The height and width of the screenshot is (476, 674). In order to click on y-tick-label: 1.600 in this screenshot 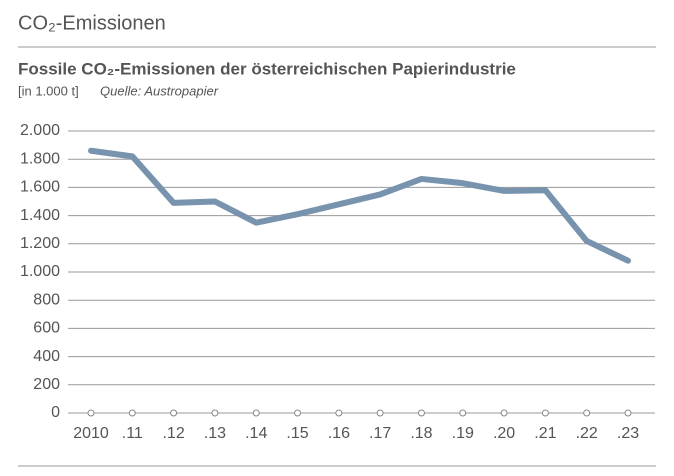, I will do `click(40, 187)`.